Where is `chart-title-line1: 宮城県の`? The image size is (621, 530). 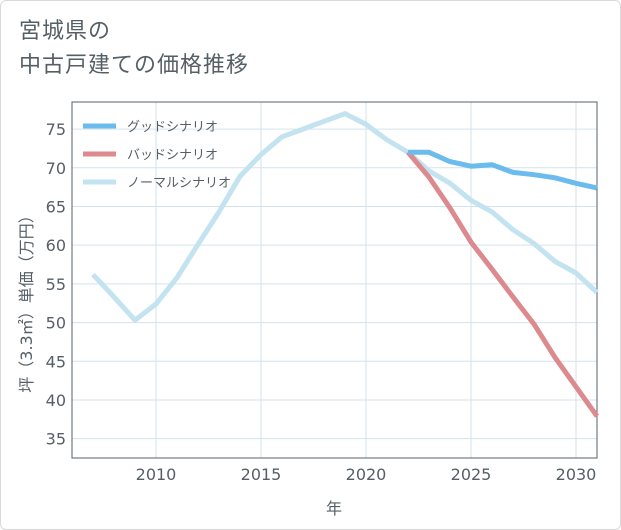 chart-title-line1: 宮城県の is located at coordinates (65, 31).